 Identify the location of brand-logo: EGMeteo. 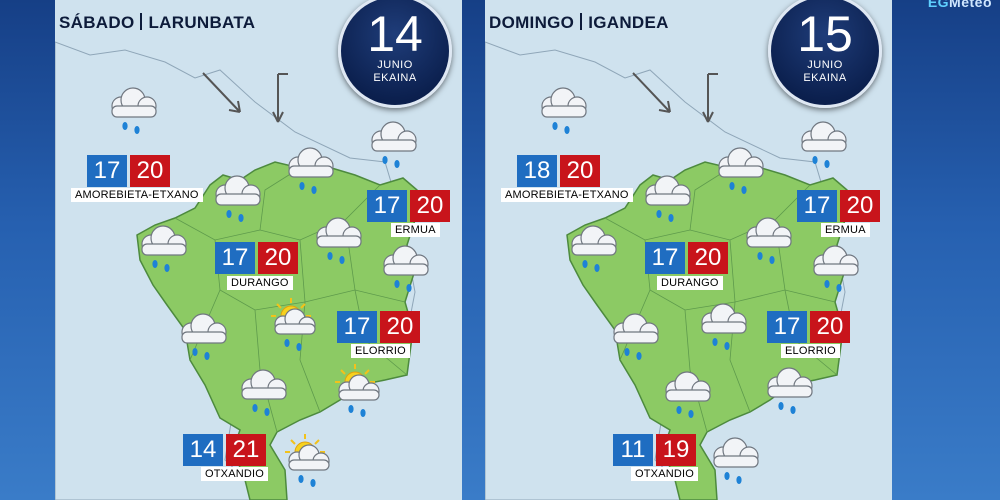
(959, 5).